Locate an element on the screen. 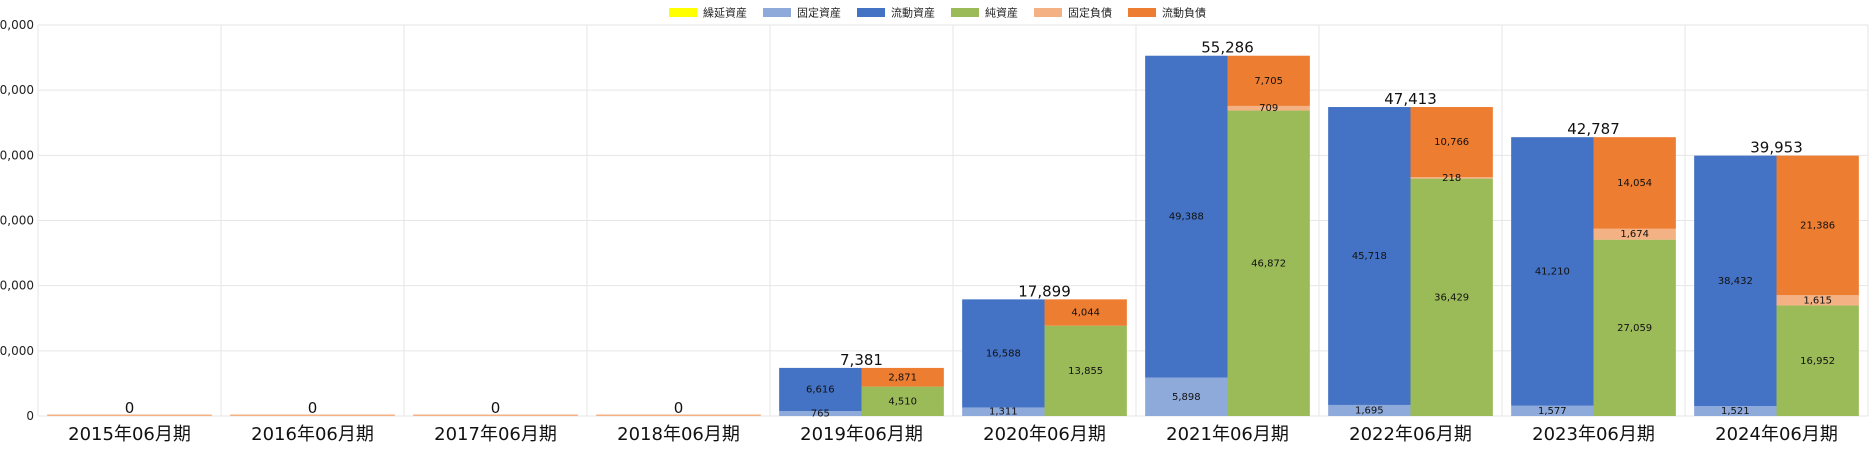 The image size is (1875, 450). total-label: 39,953 is located at coordinates (1776, 148).